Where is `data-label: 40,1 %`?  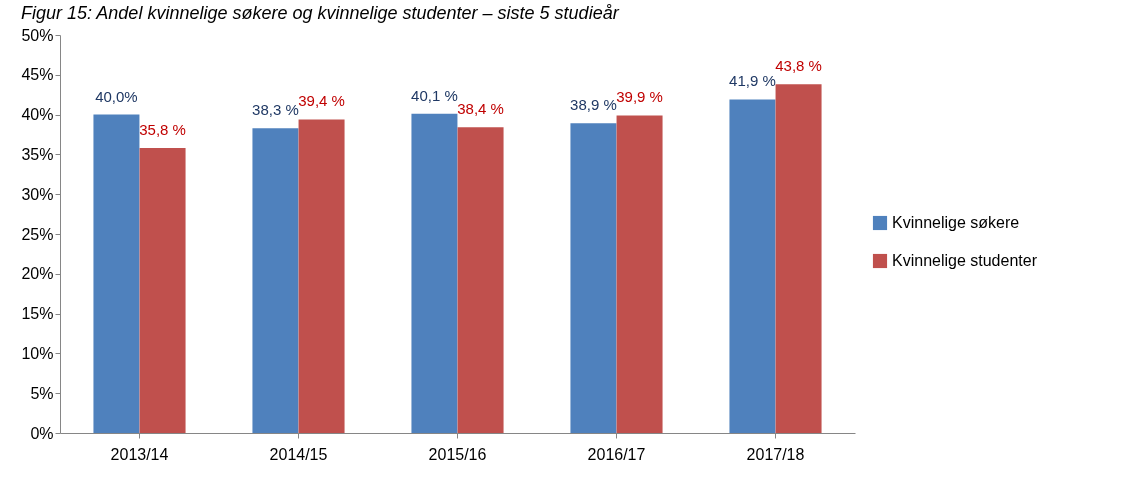 data-label: 40,1 % is located at coordinates (434, 95).